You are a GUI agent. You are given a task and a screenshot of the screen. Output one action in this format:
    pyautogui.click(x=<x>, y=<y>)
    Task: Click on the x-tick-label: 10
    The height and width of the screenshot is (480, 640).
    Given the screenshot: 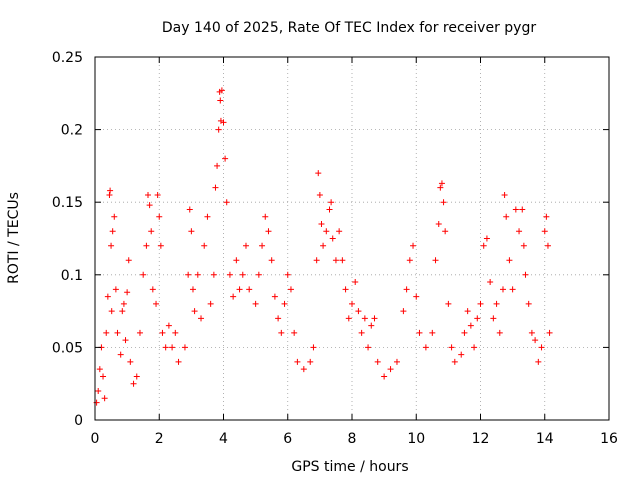 What is the action you would take?
    pyautogui.click(x=416, y=439)
    